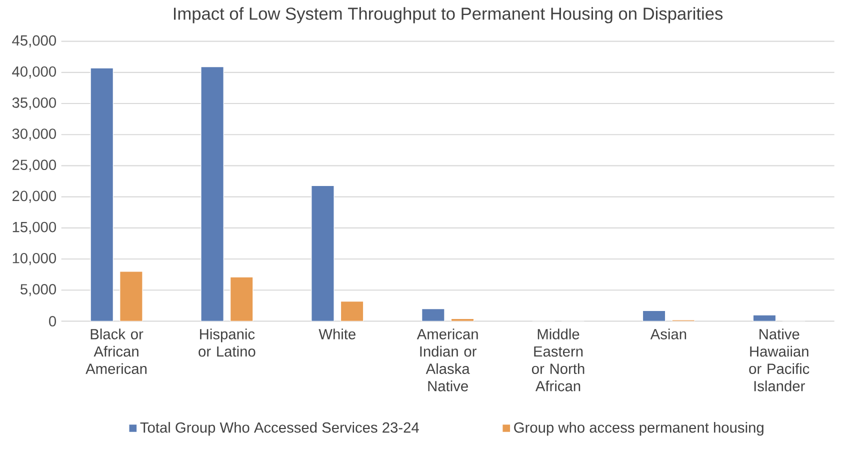 This screenshot has height=460, width=841. Describe the element at coordinates (116, 351) in the screenshot. I see `x-tick-label: Black or African American` at that location.